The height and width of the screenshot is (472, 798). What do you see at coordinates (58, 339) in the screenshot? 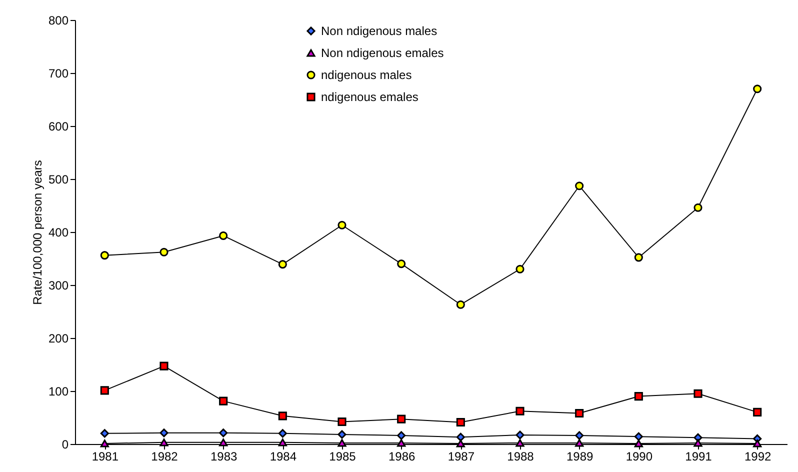
I see `y-tick-label: 200` at bounding box center [58, 339].